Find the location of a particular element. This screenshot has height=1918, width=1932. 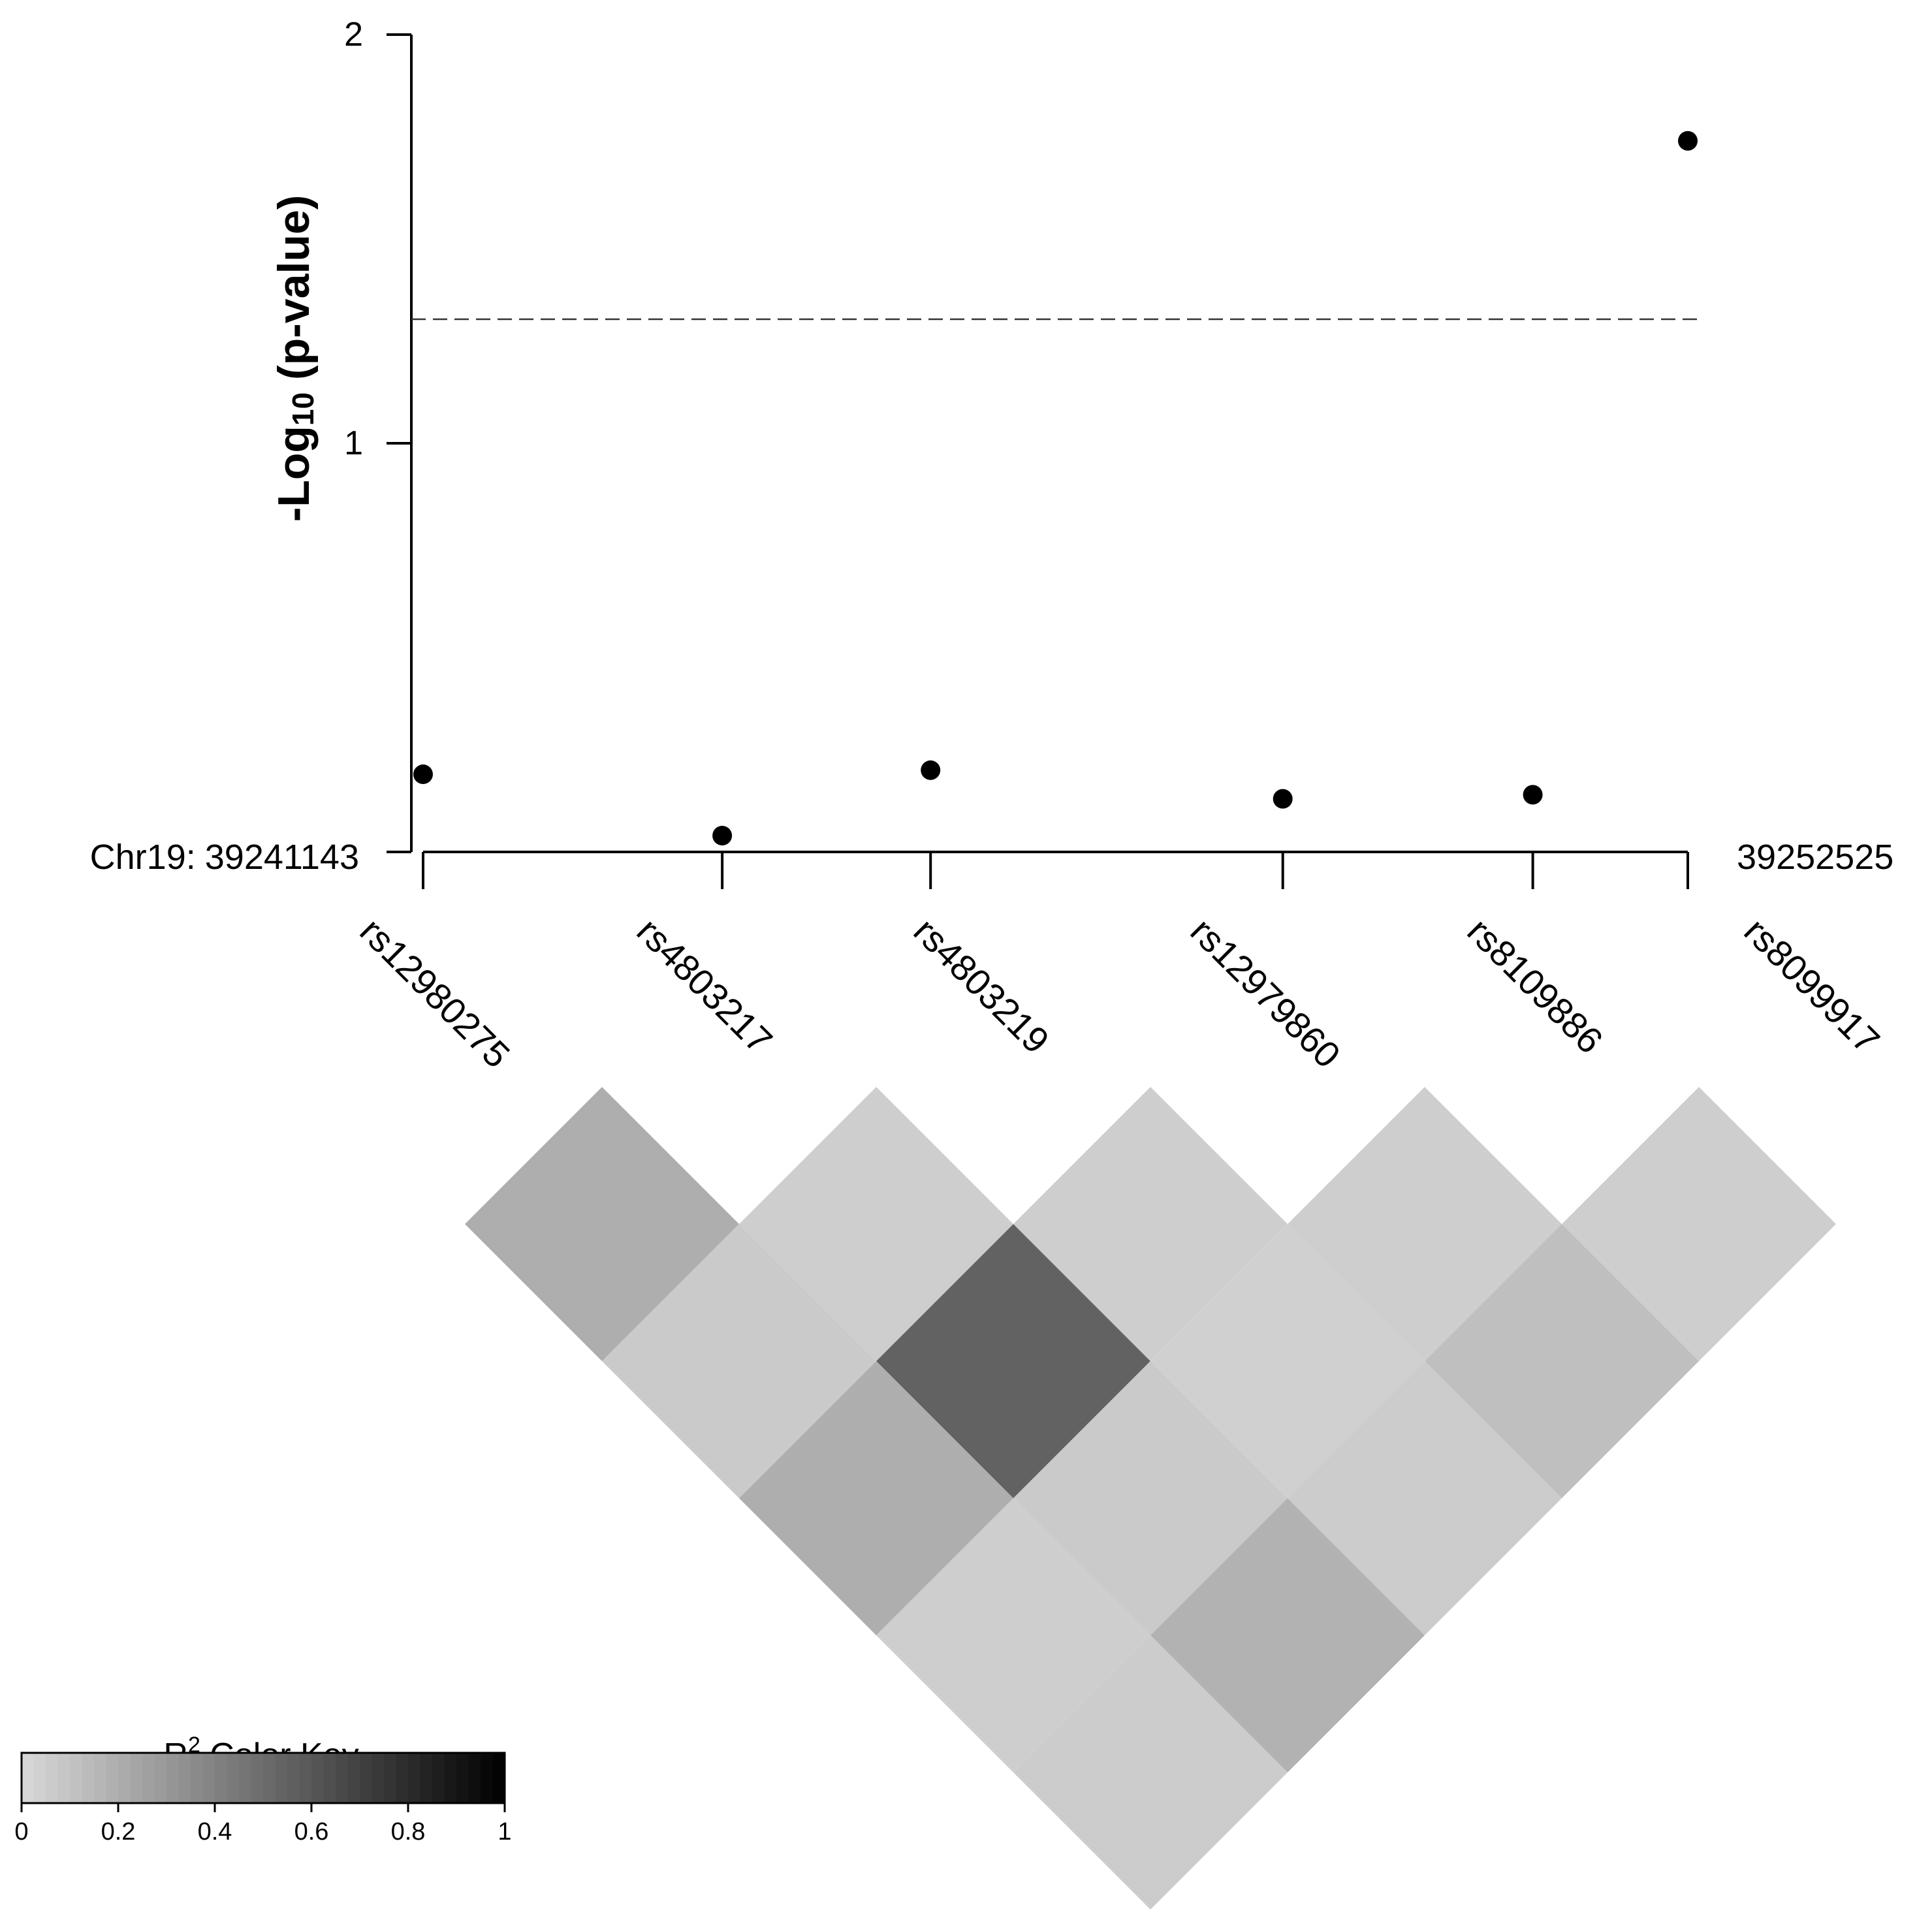

point-rs12980275 is located at coordinates (423, 774).